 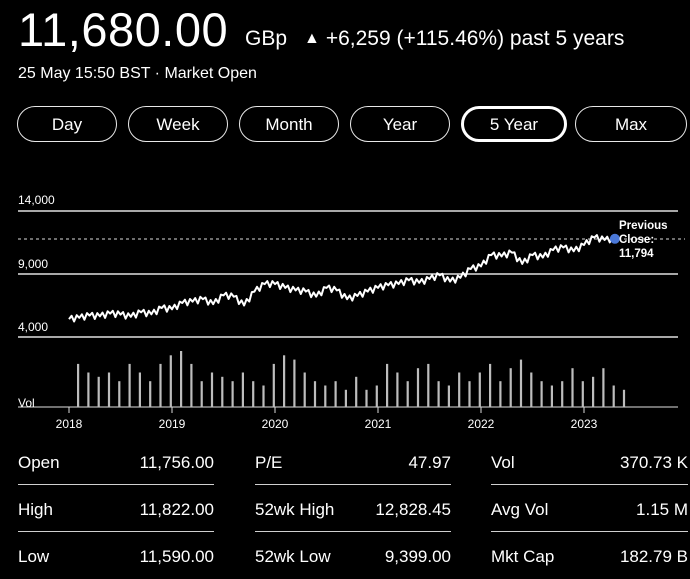 I want to click on stat-mkt-cap: Mkt Cap 182.79 B, so click(x=589, y=555).